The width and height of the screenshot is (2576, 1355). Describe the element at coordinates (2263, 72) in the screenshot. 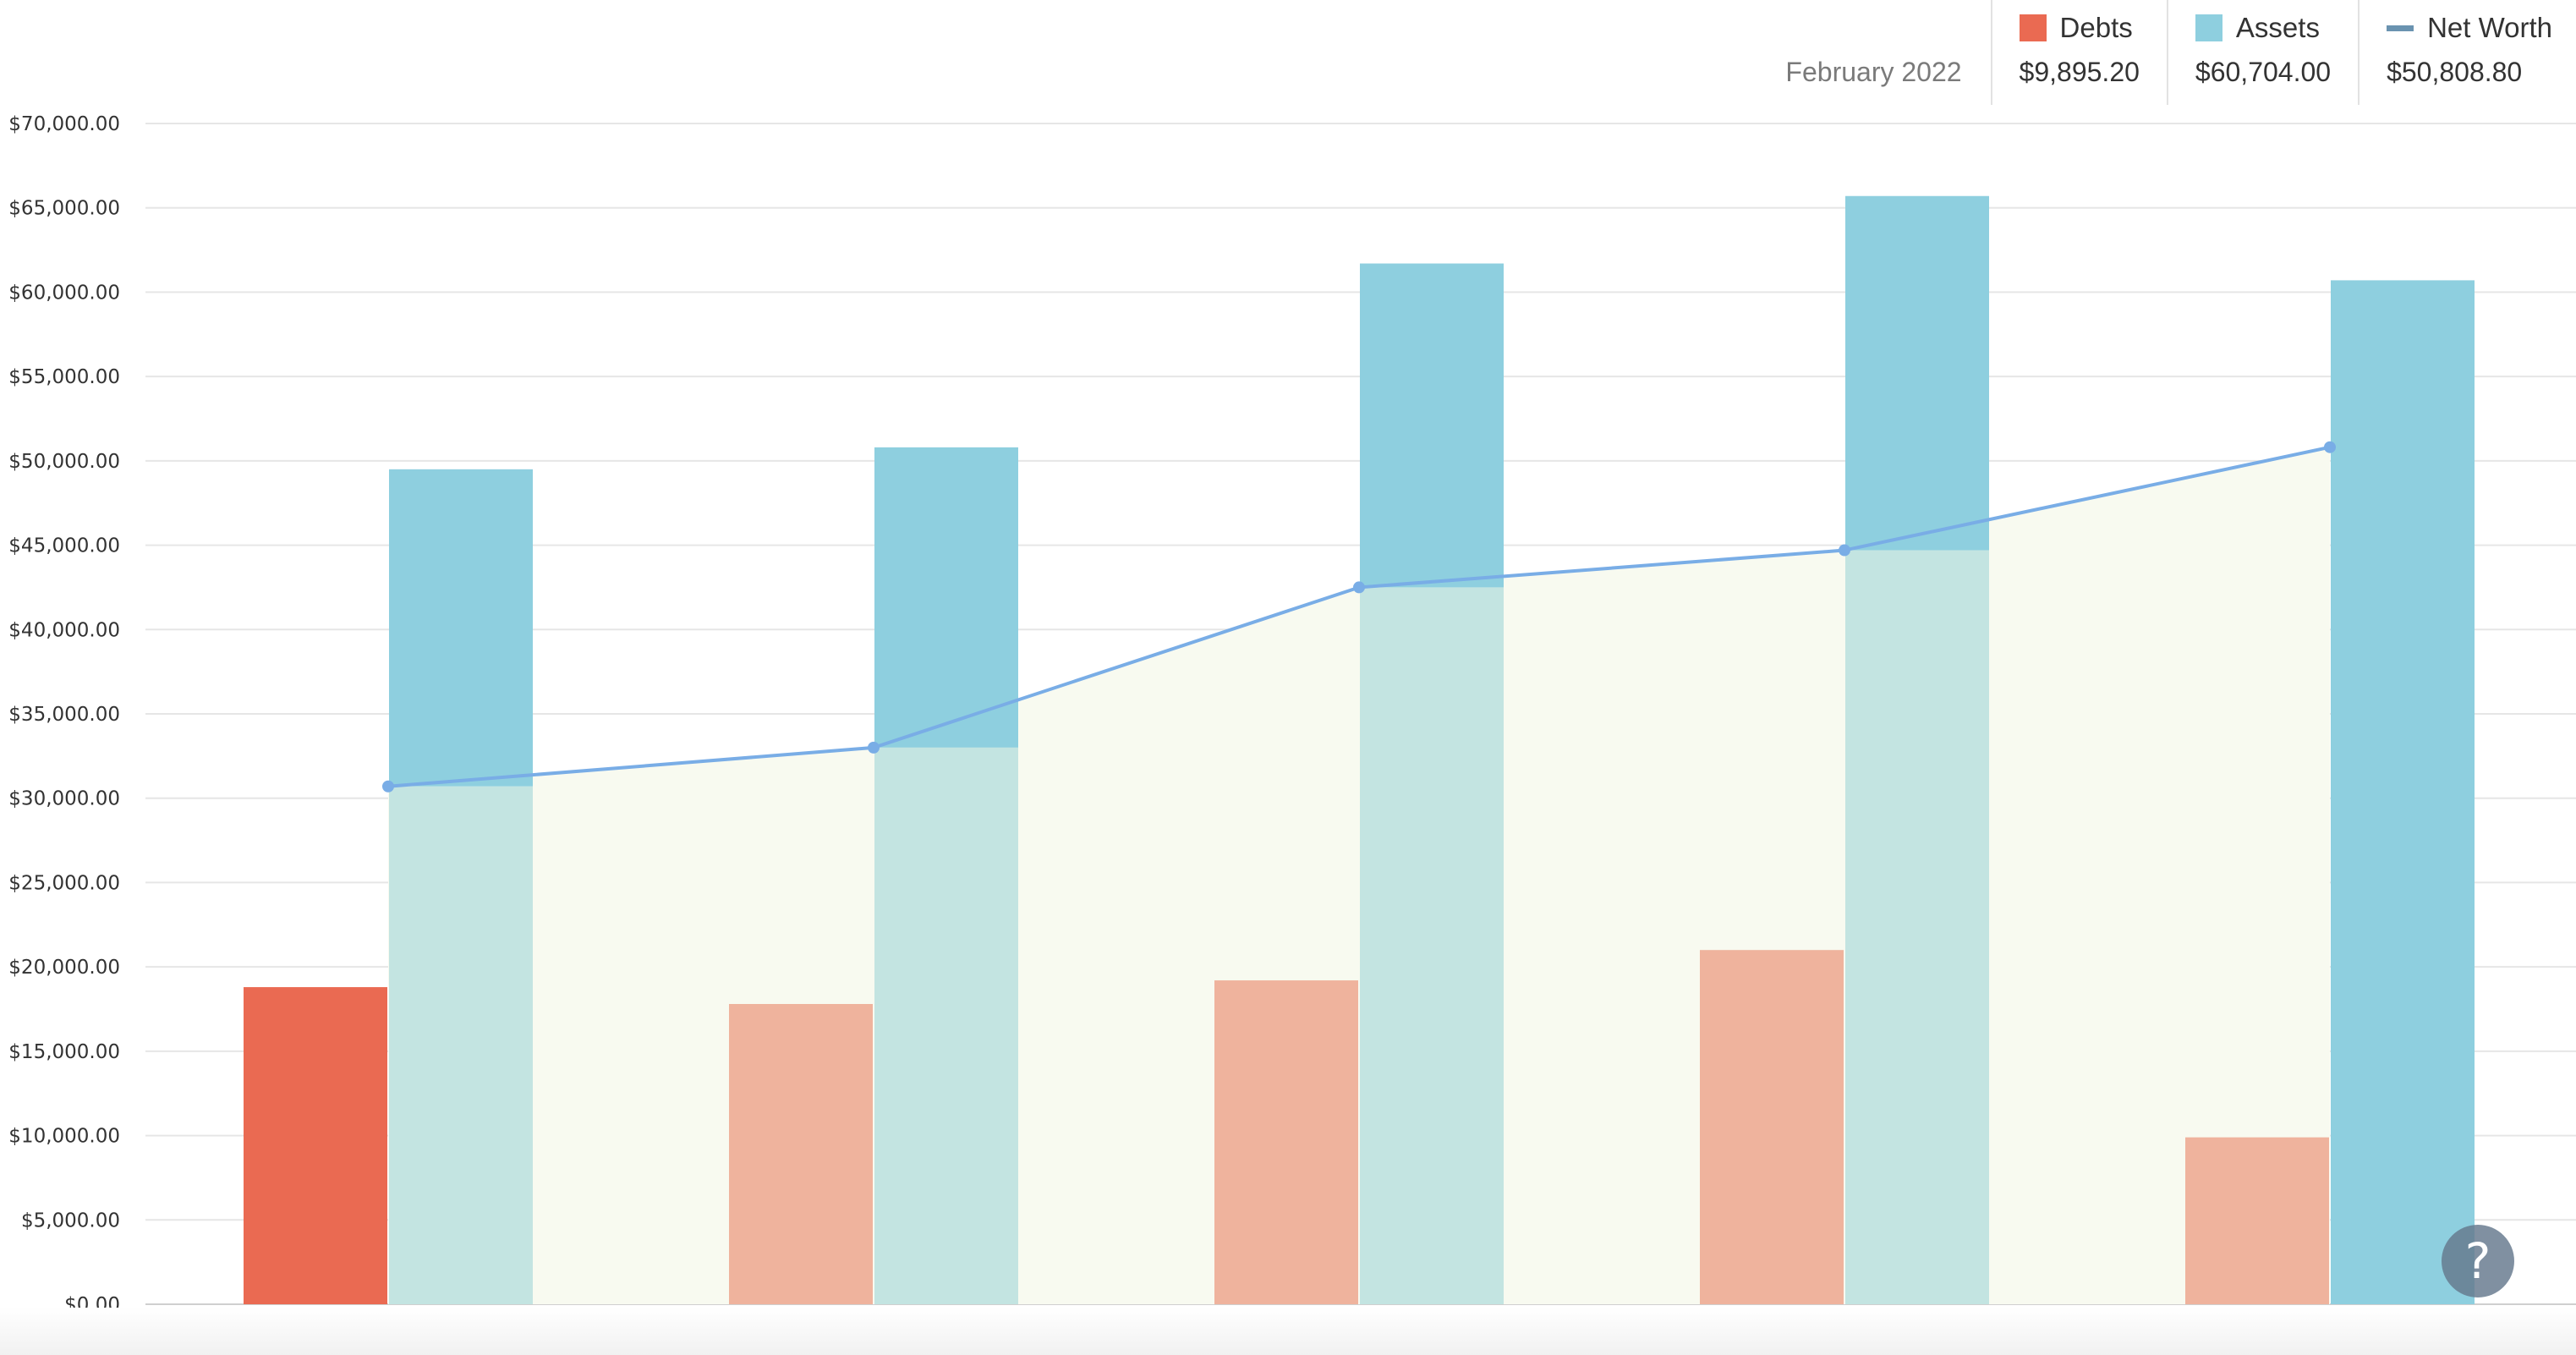

I see `legend-assets-value: $60,704.00` at that location.